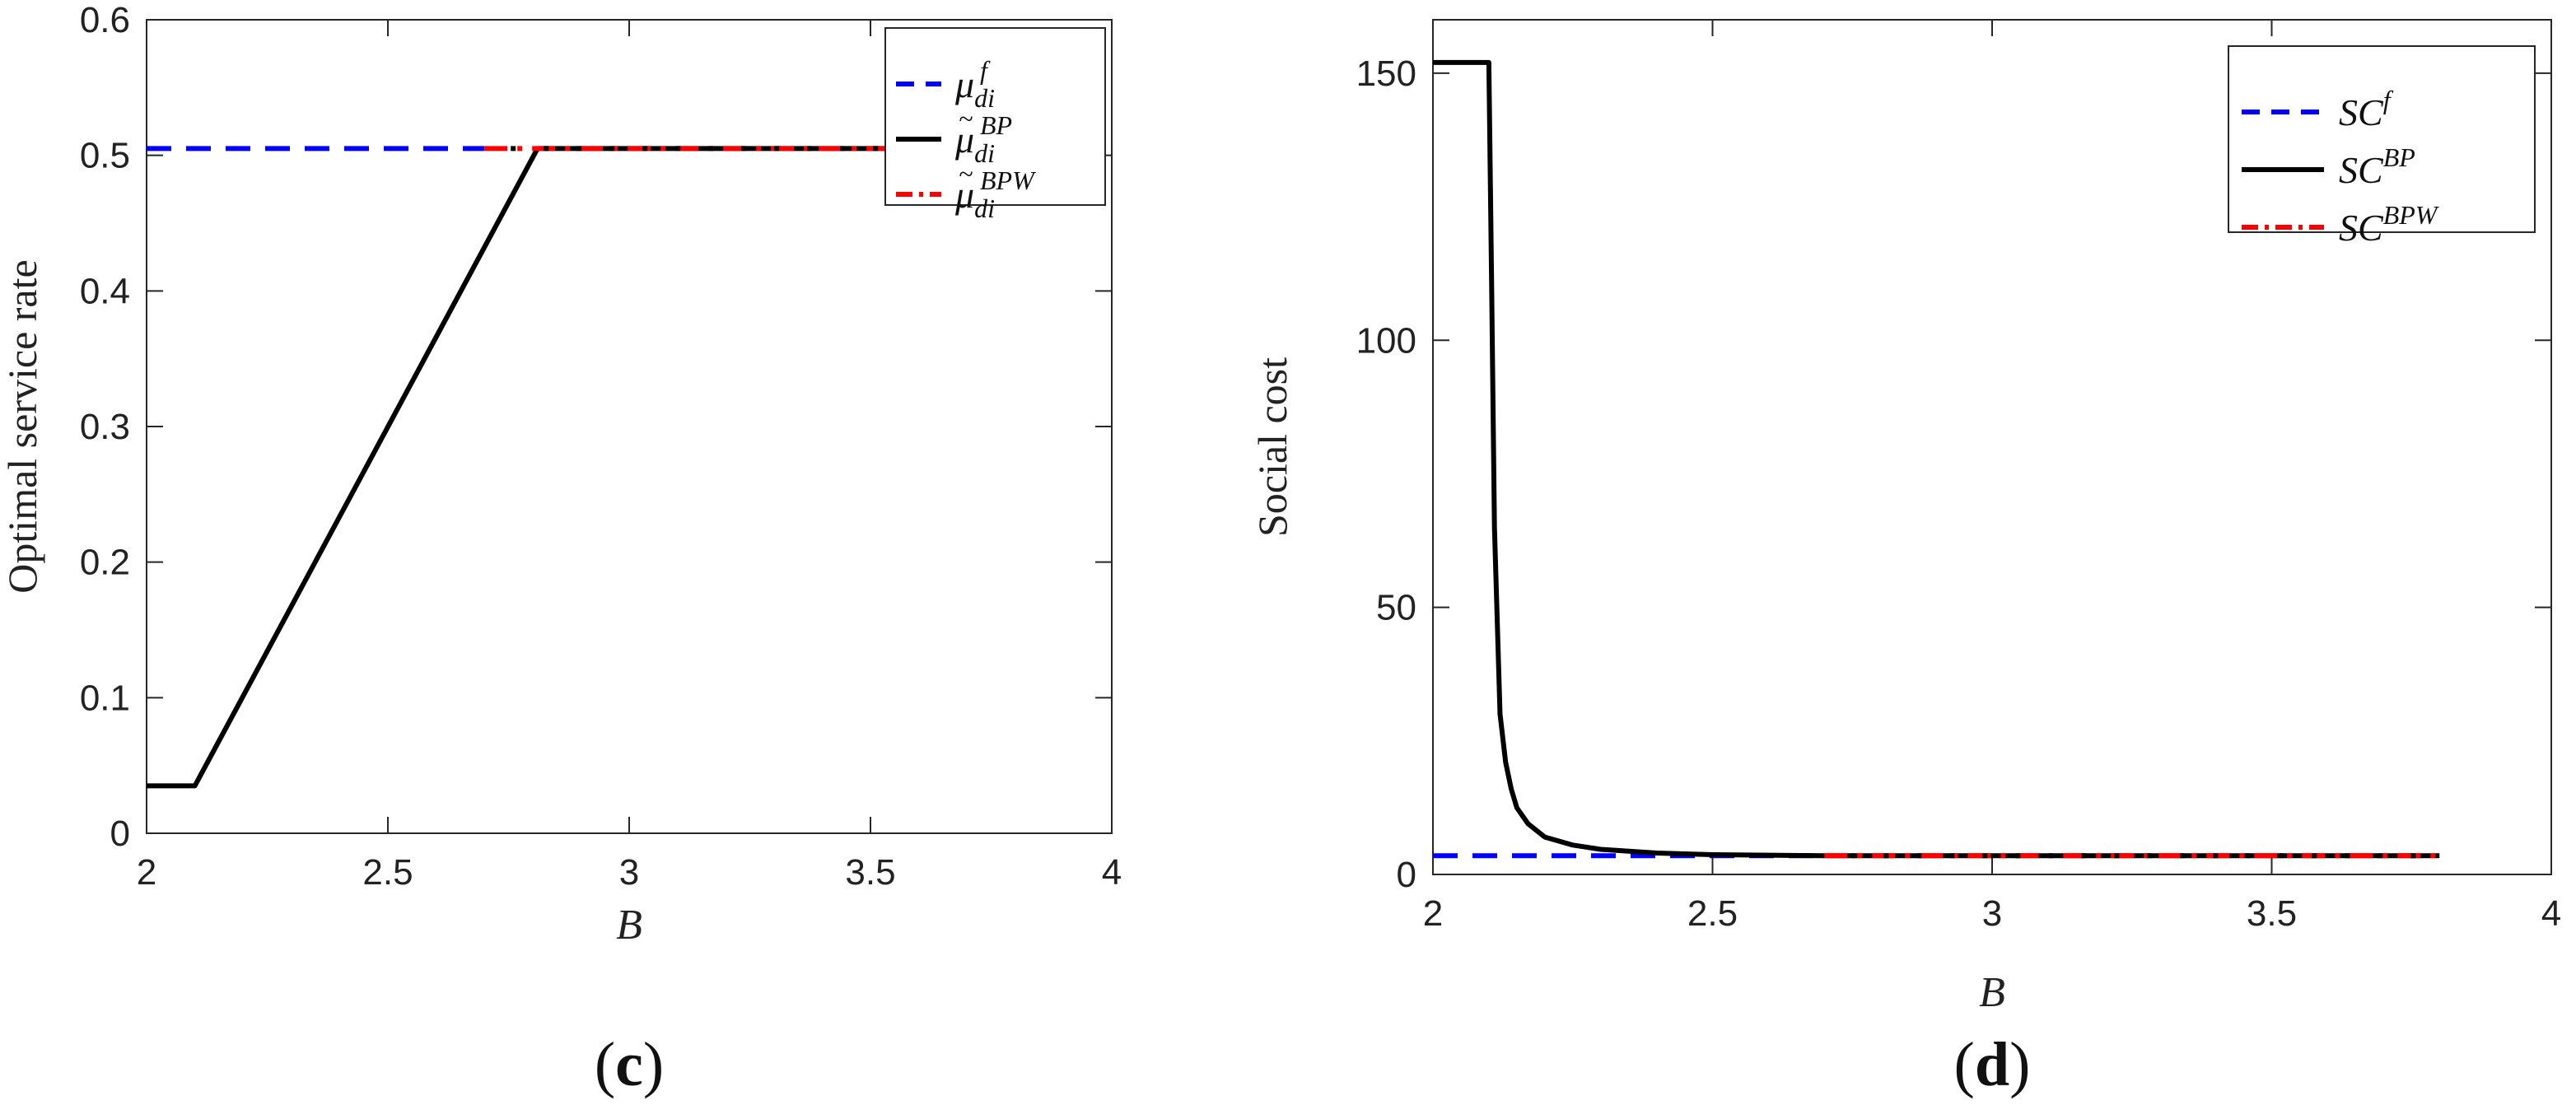  What do you see at coordinates (1386, 340) in the screenshot?
I see `y-tick-label: 100` at bounding box center [1386, 340].